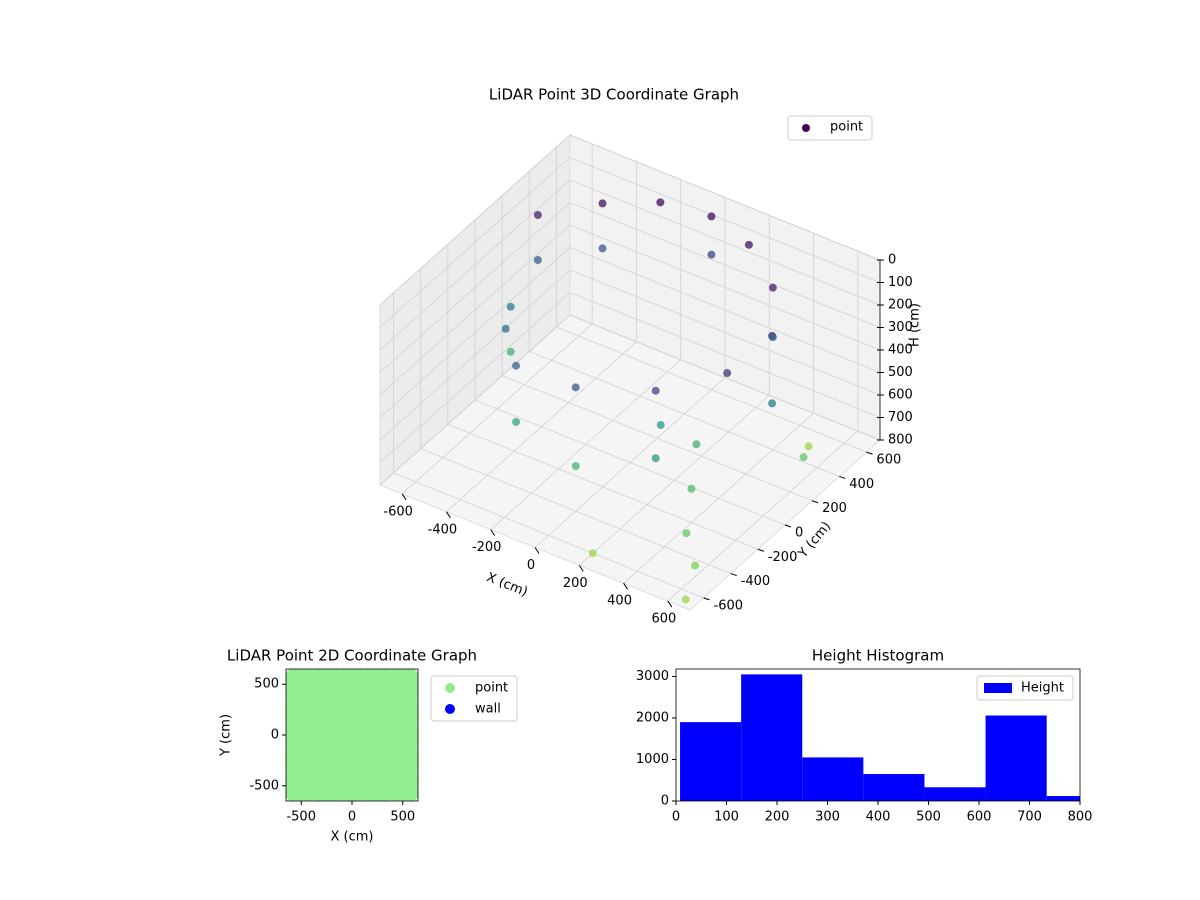 The image size is (1200, 900). Describe the element at coordinates (491, 688) in the screenshot. I see `legend-label: point` at that location.